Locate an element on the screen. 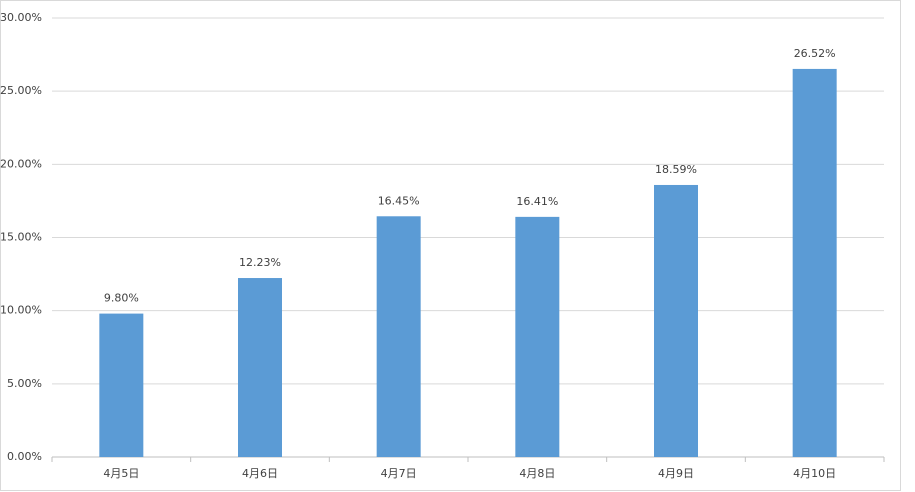 This screenshot has height=492, width=915. x-tick-label: 4月7日 is located at coordinates (399, 473).